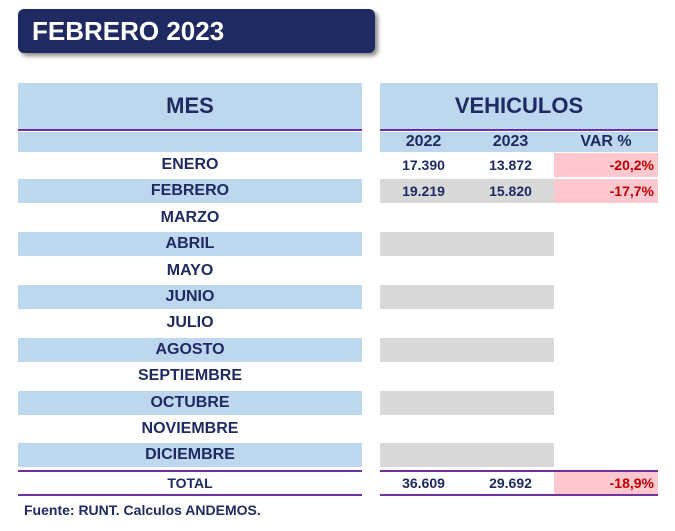  Describe the element at coordinates (606, 141) in the screenshot. I see `col-header-var: VAR %` at that location.